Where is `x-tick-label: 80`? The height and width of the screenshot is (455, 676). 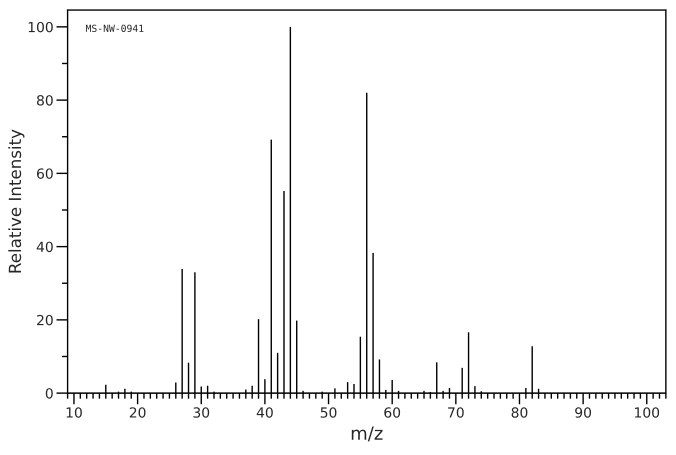
x-tick-label: 80 is located at coordinates (520, 412).